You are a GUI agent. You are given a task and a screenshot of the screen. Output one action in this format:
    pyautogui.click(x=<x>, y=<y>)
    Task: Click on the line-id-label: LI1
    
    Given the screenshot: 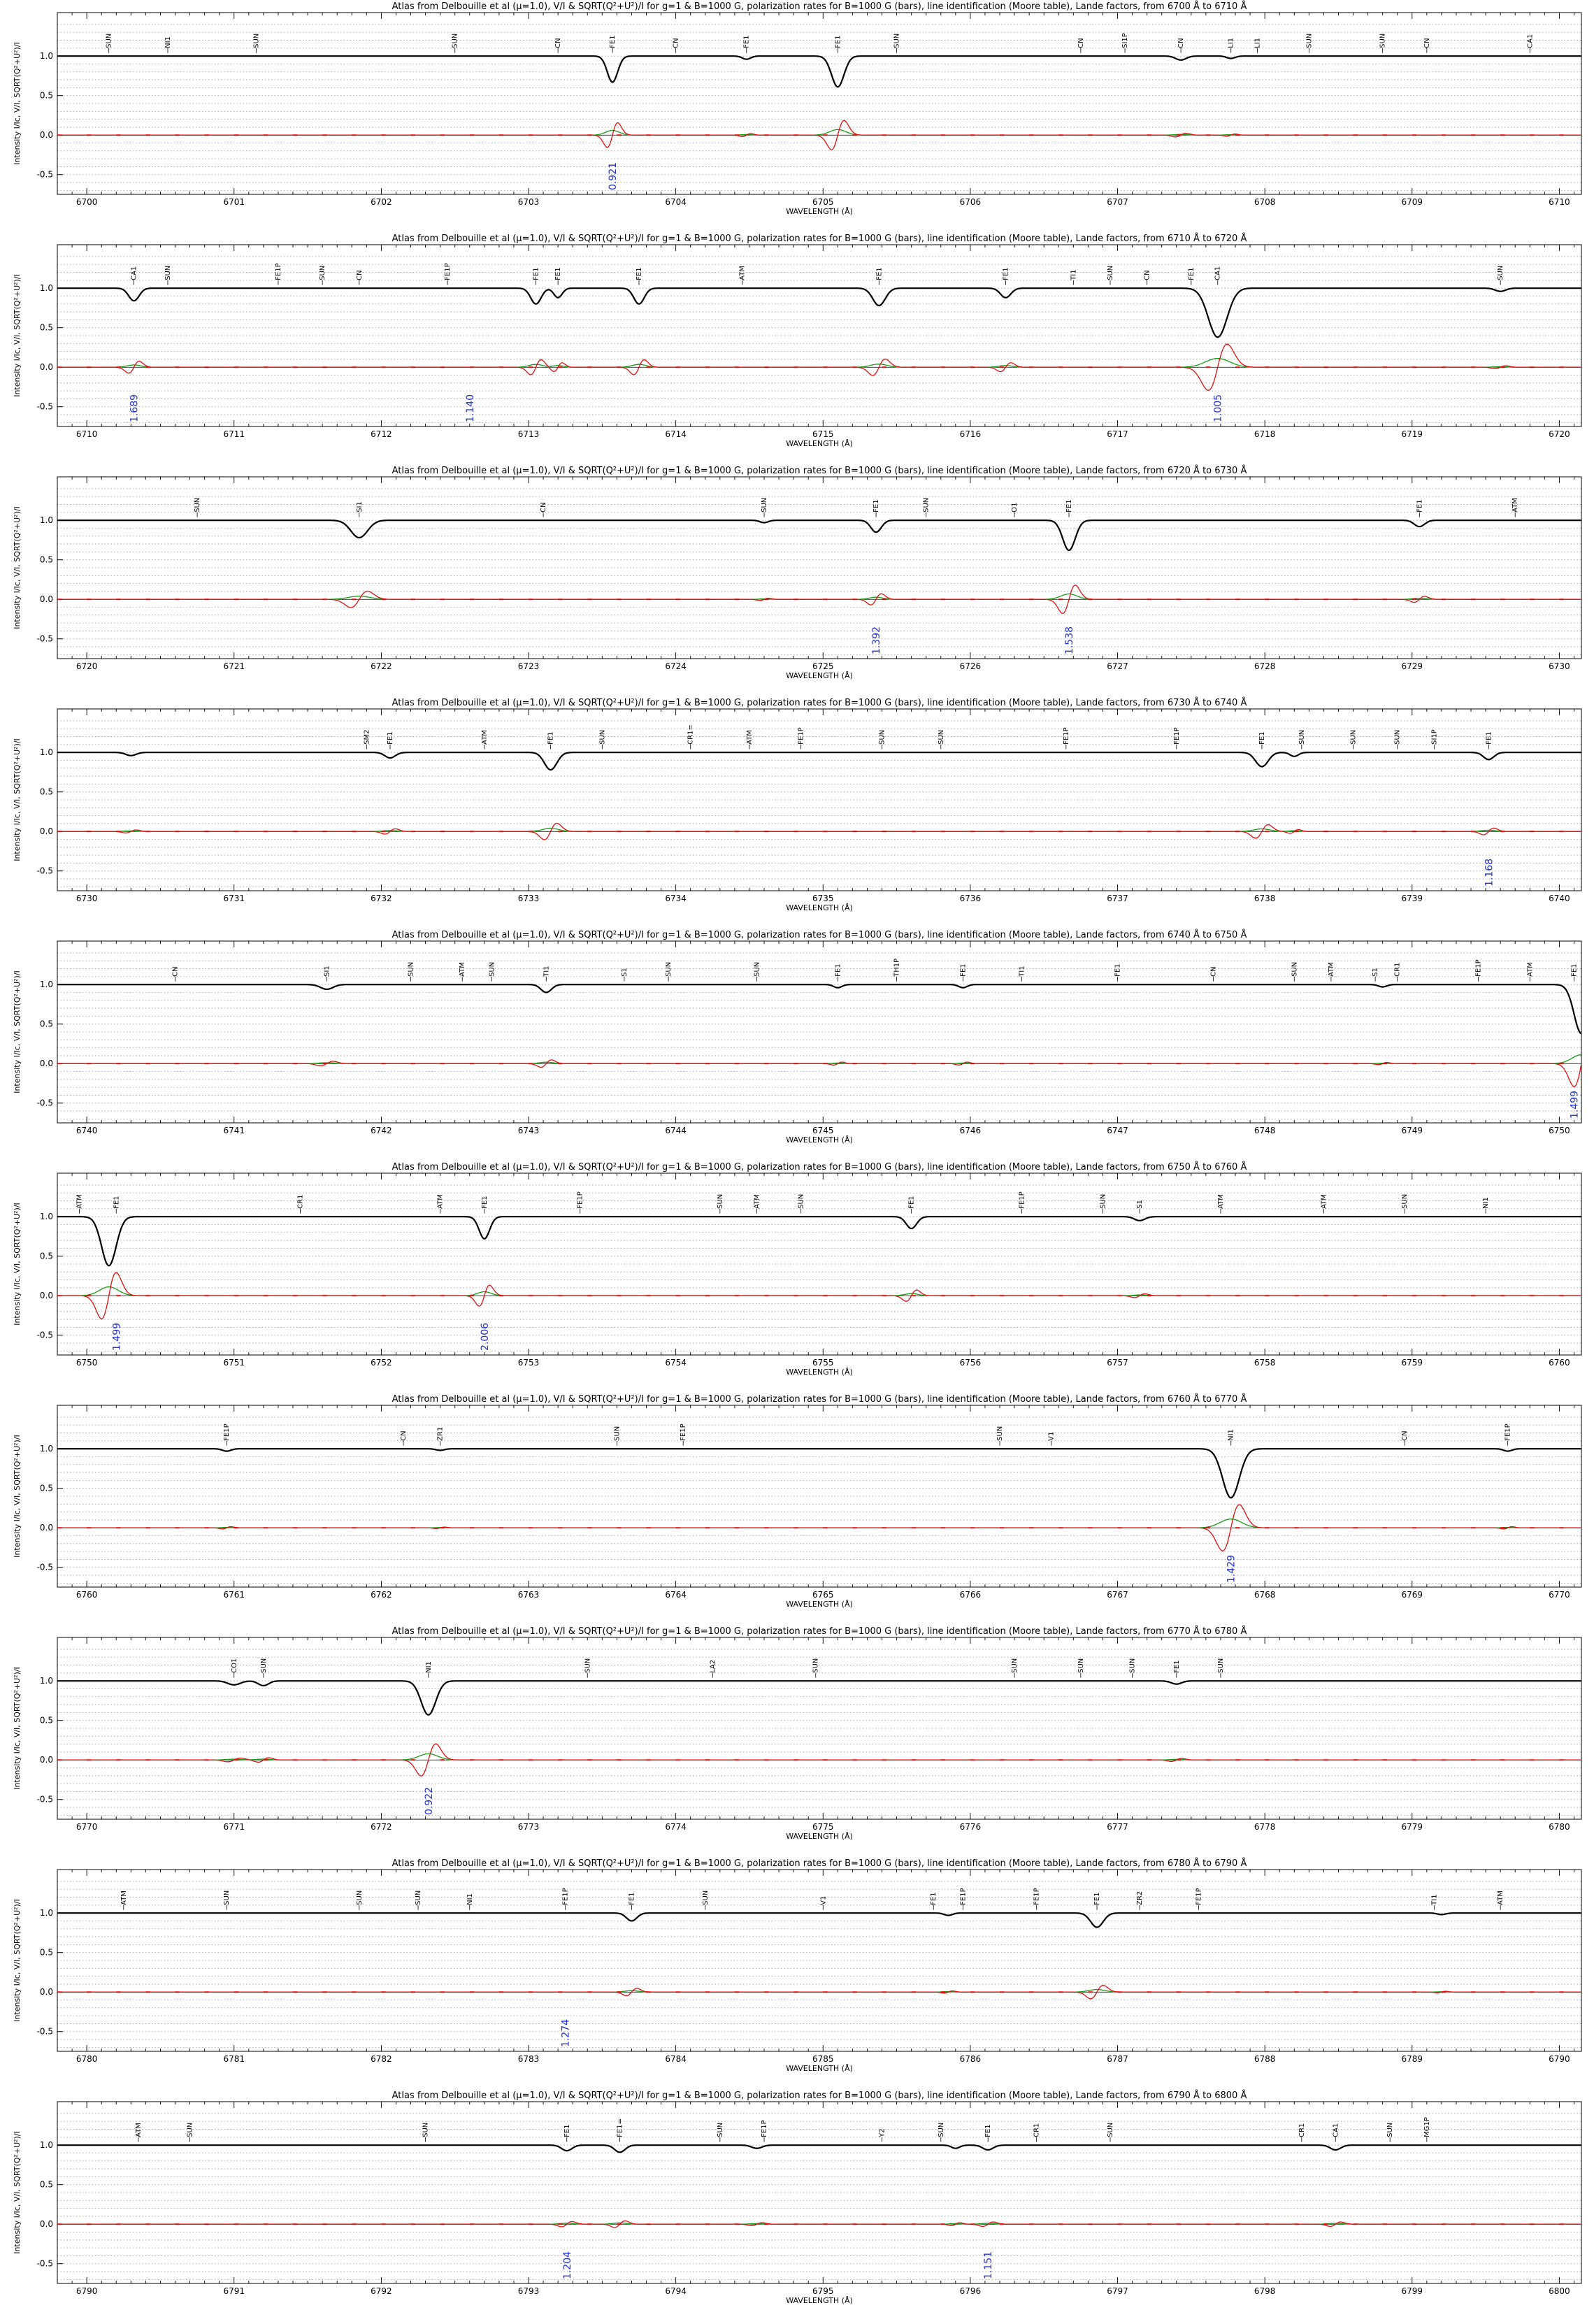 What is the action you would take?
    pyautogui.click(x=1258, y=43)
    